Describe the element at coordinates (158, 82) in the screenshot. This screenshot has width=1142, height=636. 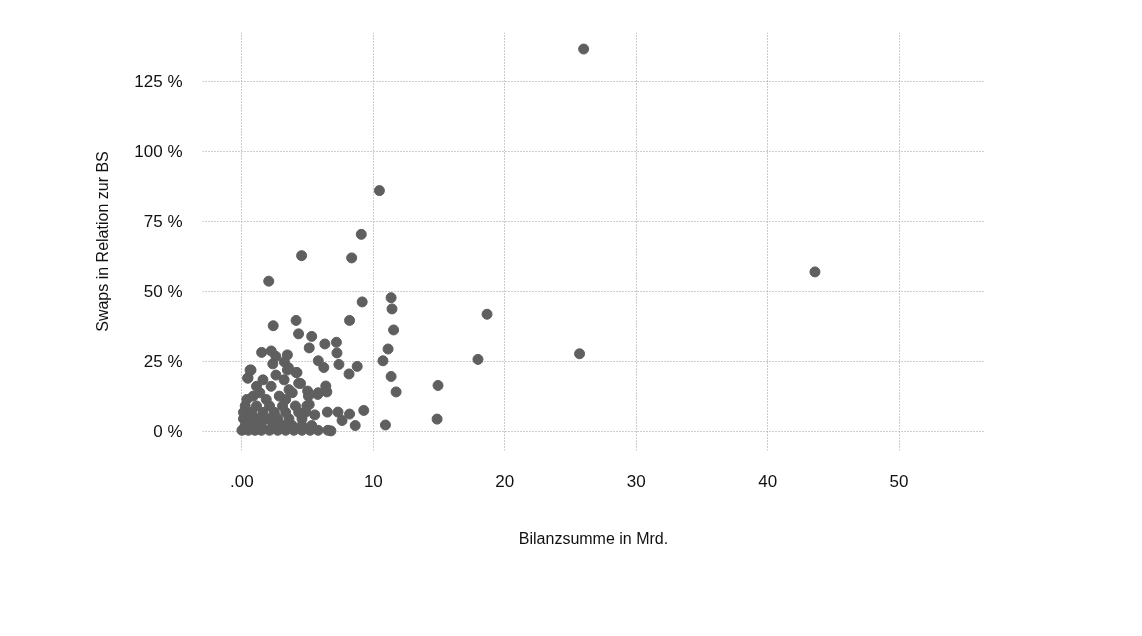
I see `y-tick-label: 125 %` at that location.